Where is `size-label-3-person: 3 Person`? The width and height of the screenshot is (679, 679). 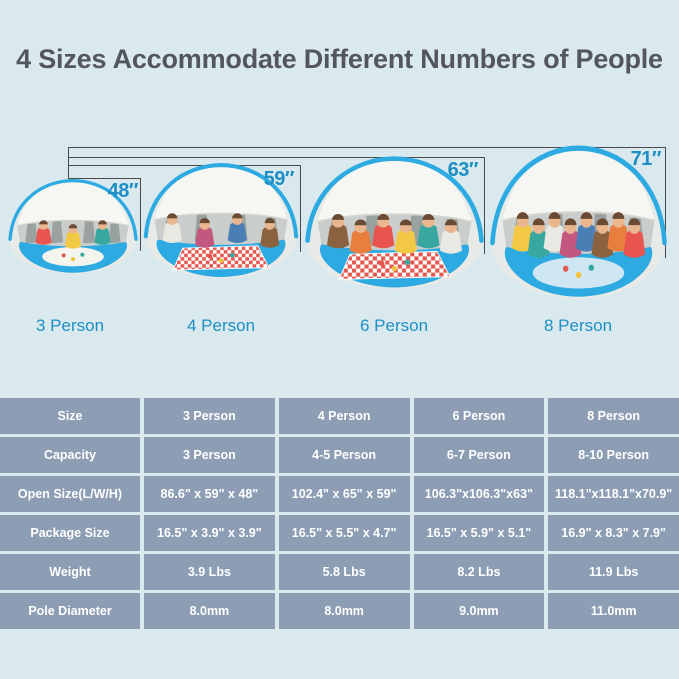
size-label-3-person: 3 Person is located at coordinates (70, 325).